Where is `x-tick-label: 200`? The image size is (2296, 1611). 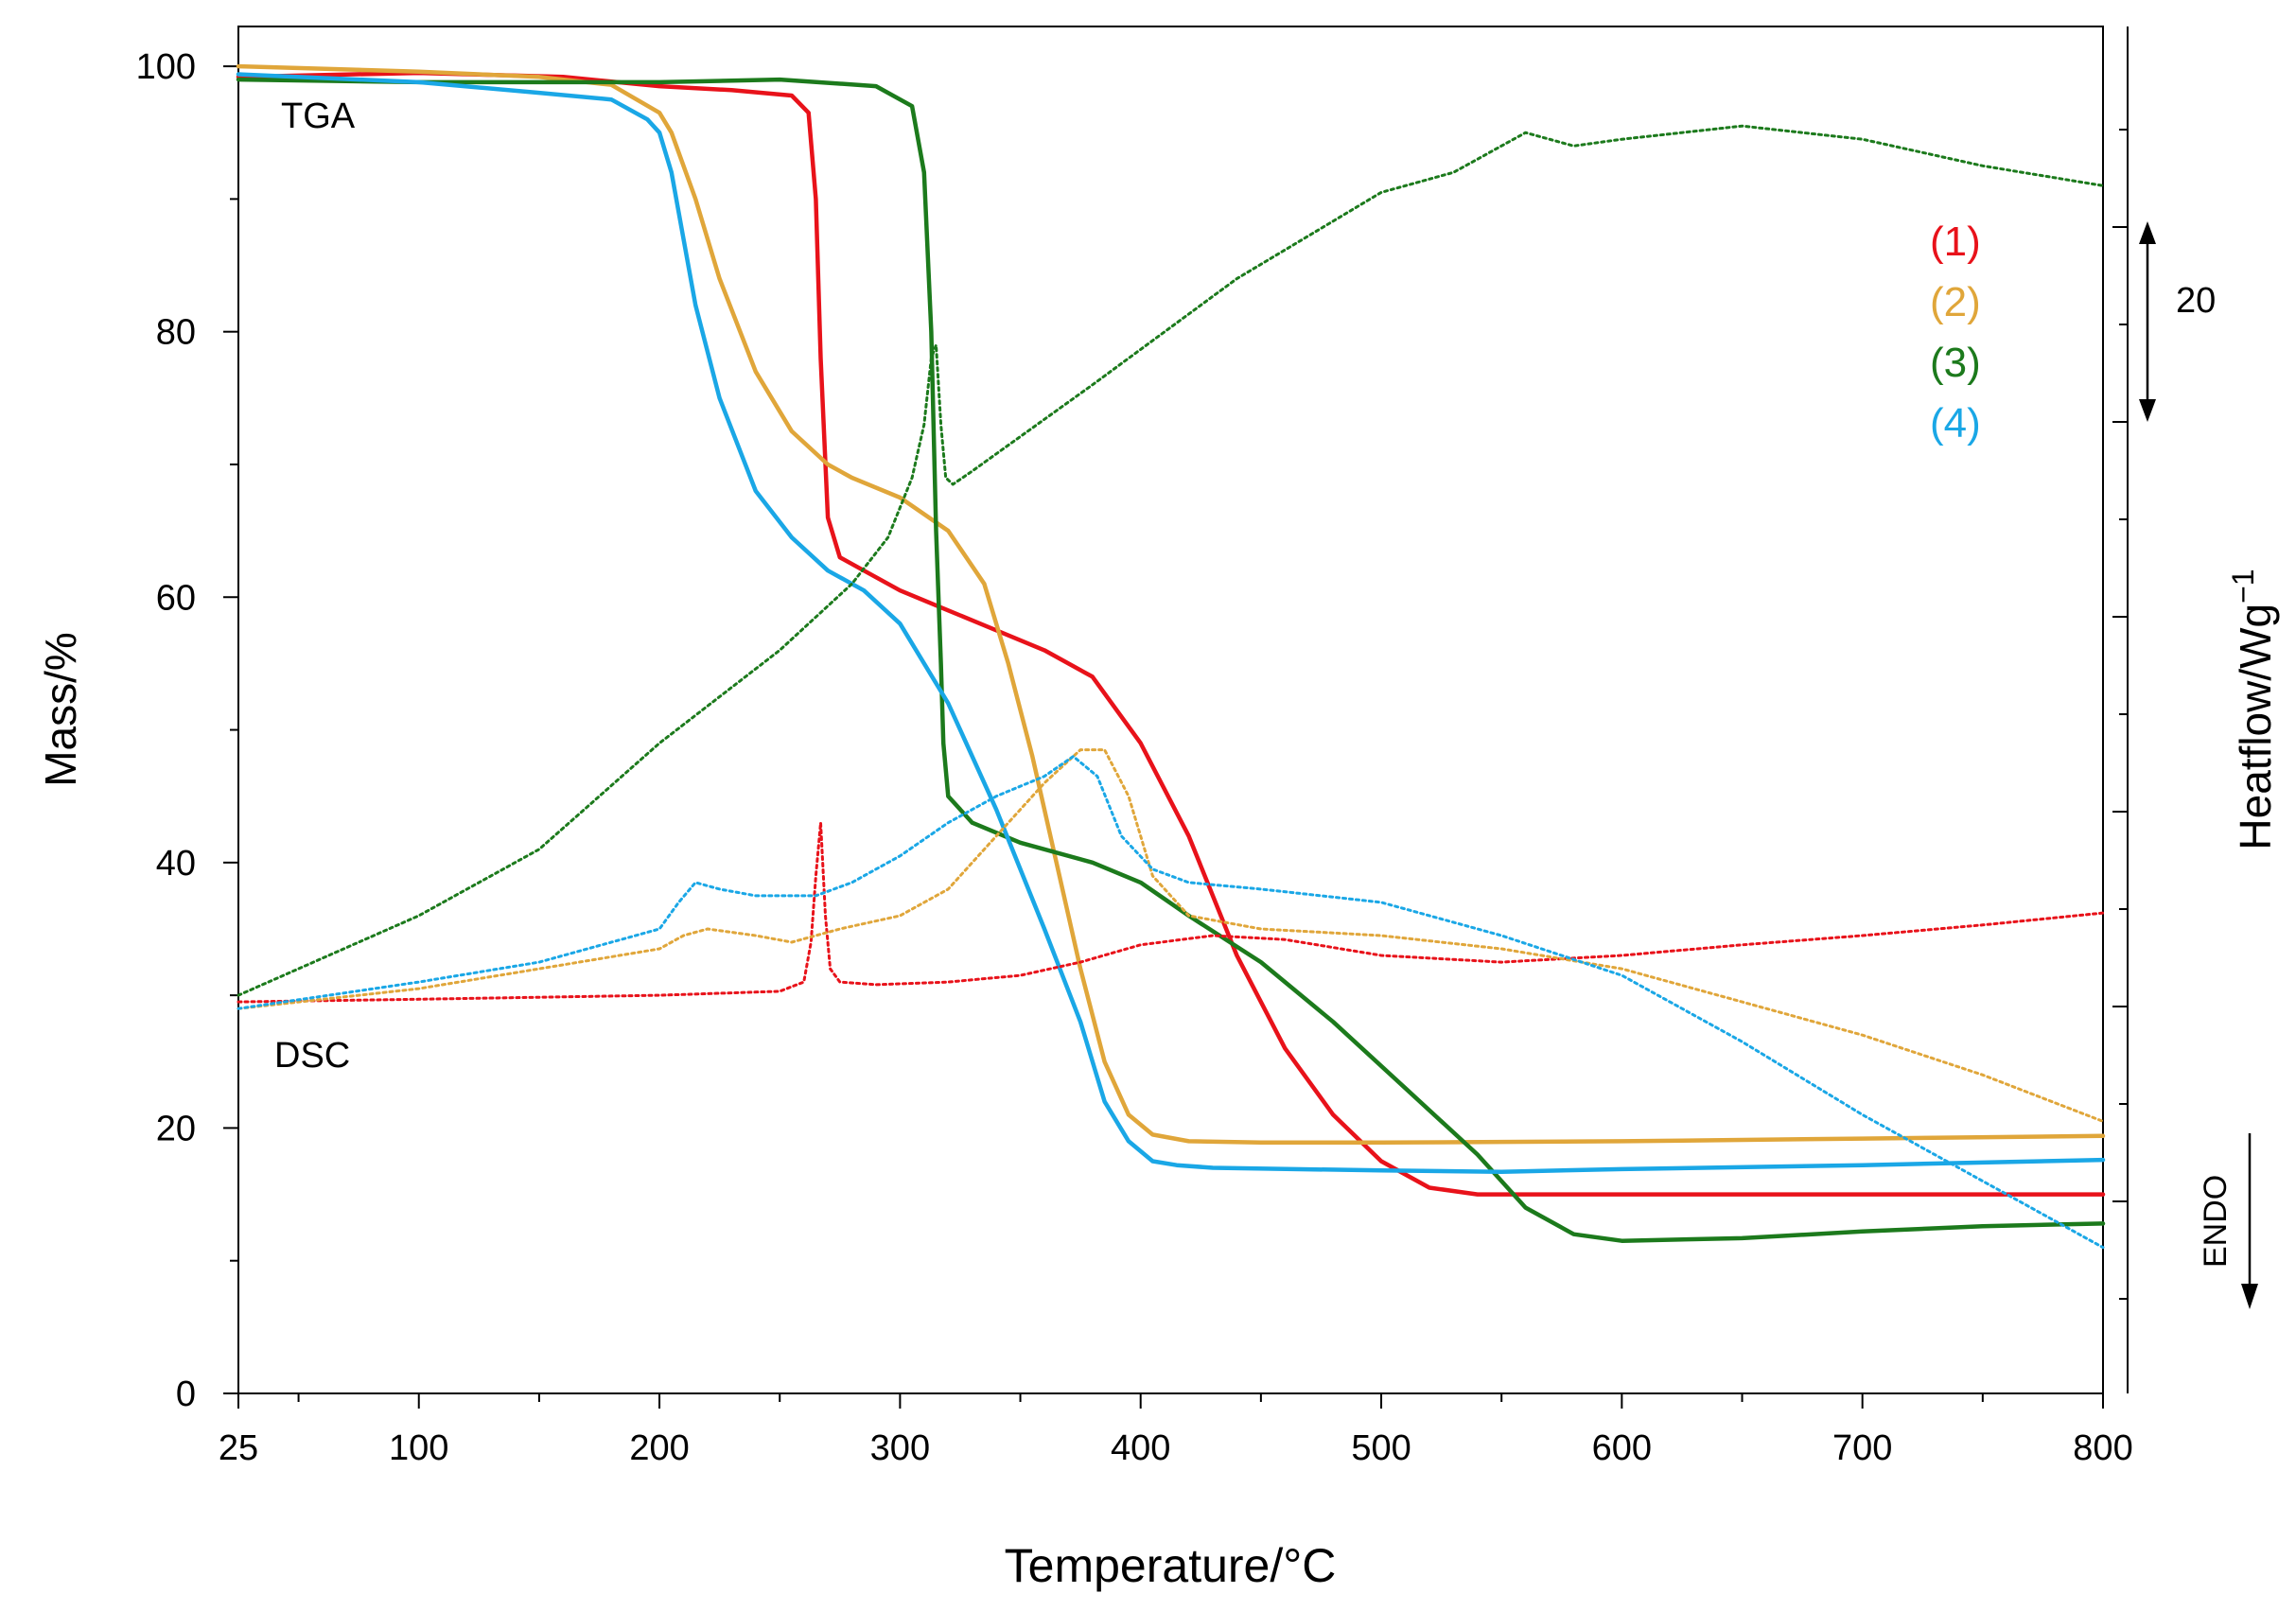 x-tick-label: 200 is located at coordinates (659, 1448).